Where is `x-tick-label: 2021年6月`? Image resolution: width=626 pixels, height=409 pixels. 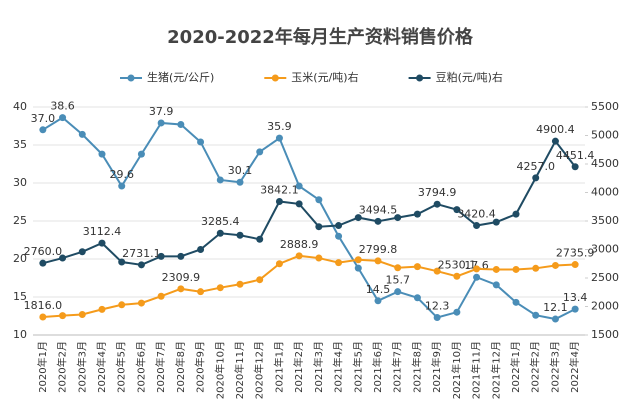 x-tick-label: 2021年6月 is located at coordinates (377, 367).